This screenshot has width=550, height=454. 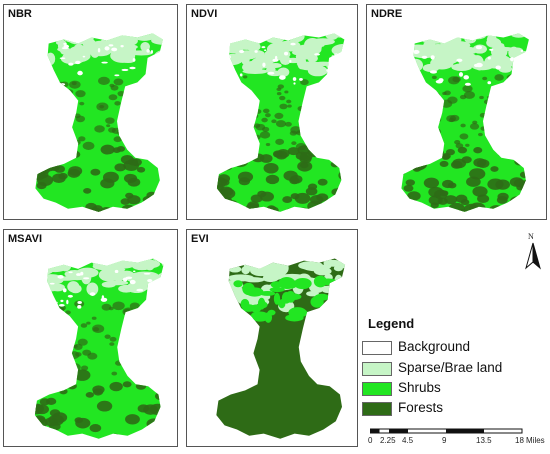 I want to click on legend-label: Forests, so click(x=421, y=407).